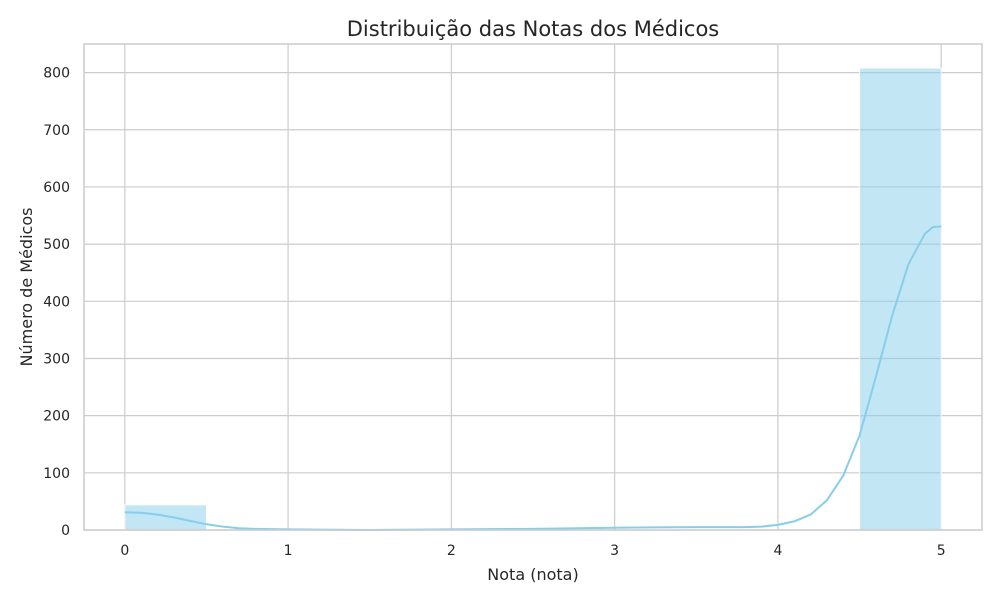 This screenshot has height=600, width=1000. What do you see at coordinates (124, 551) in the screenshot?
I see `x-tick-label: 0` at bounding box center [124, 551].